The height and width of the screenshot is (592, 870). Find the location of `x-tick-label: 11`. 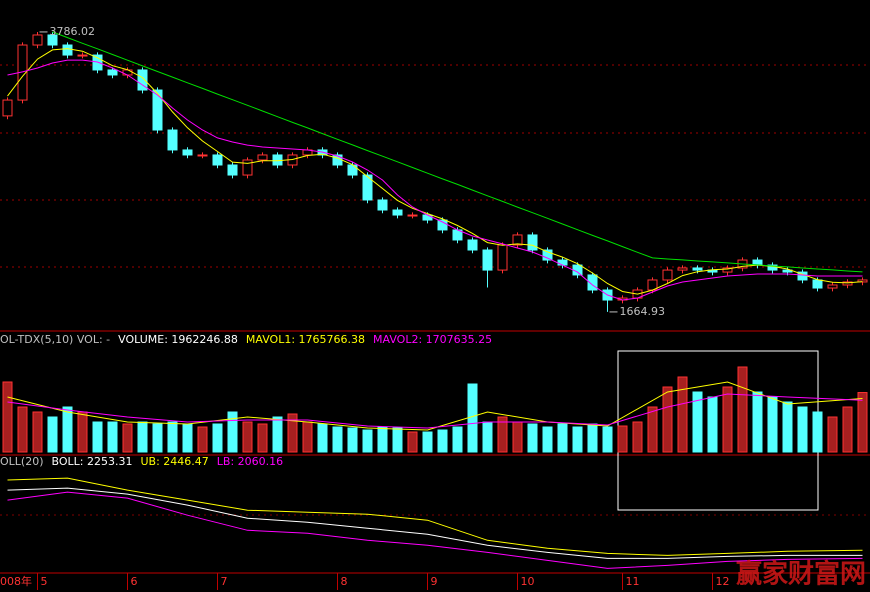

x-tick-label: 11 is located at coordinates (633, 581).